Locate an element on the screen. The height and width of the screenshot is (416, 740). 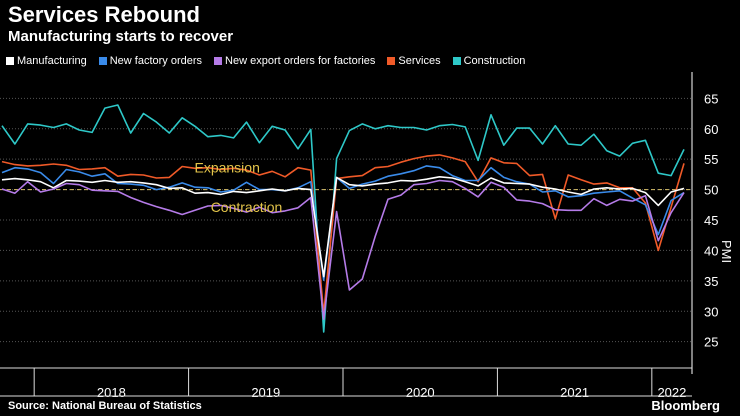
legend-item-new-factory-orders: New factory orders is located at coordinates (150, 61).